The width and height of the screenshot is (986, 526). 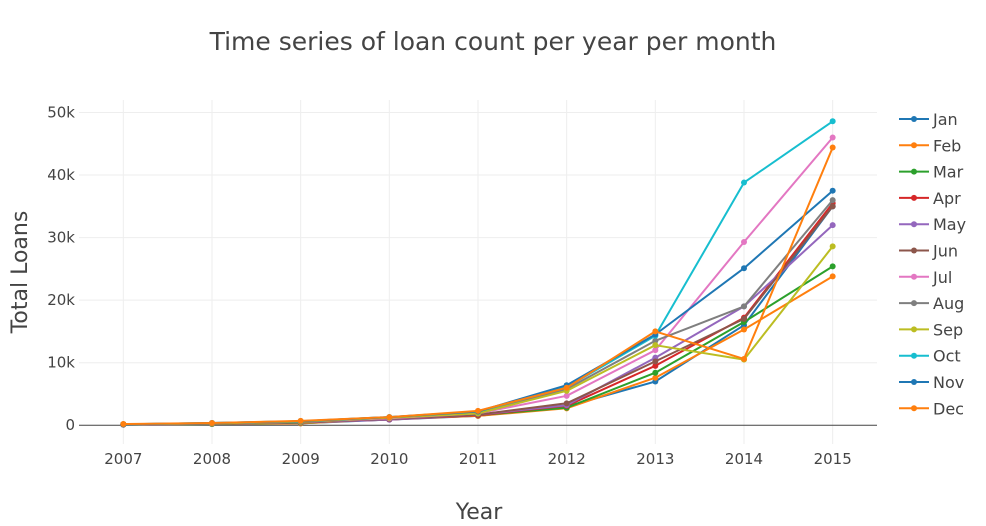 What do you see at coordinates (567, 459) in the screenshot?
I see `x-tick-label: 2012` at bounding box center [567, 459].